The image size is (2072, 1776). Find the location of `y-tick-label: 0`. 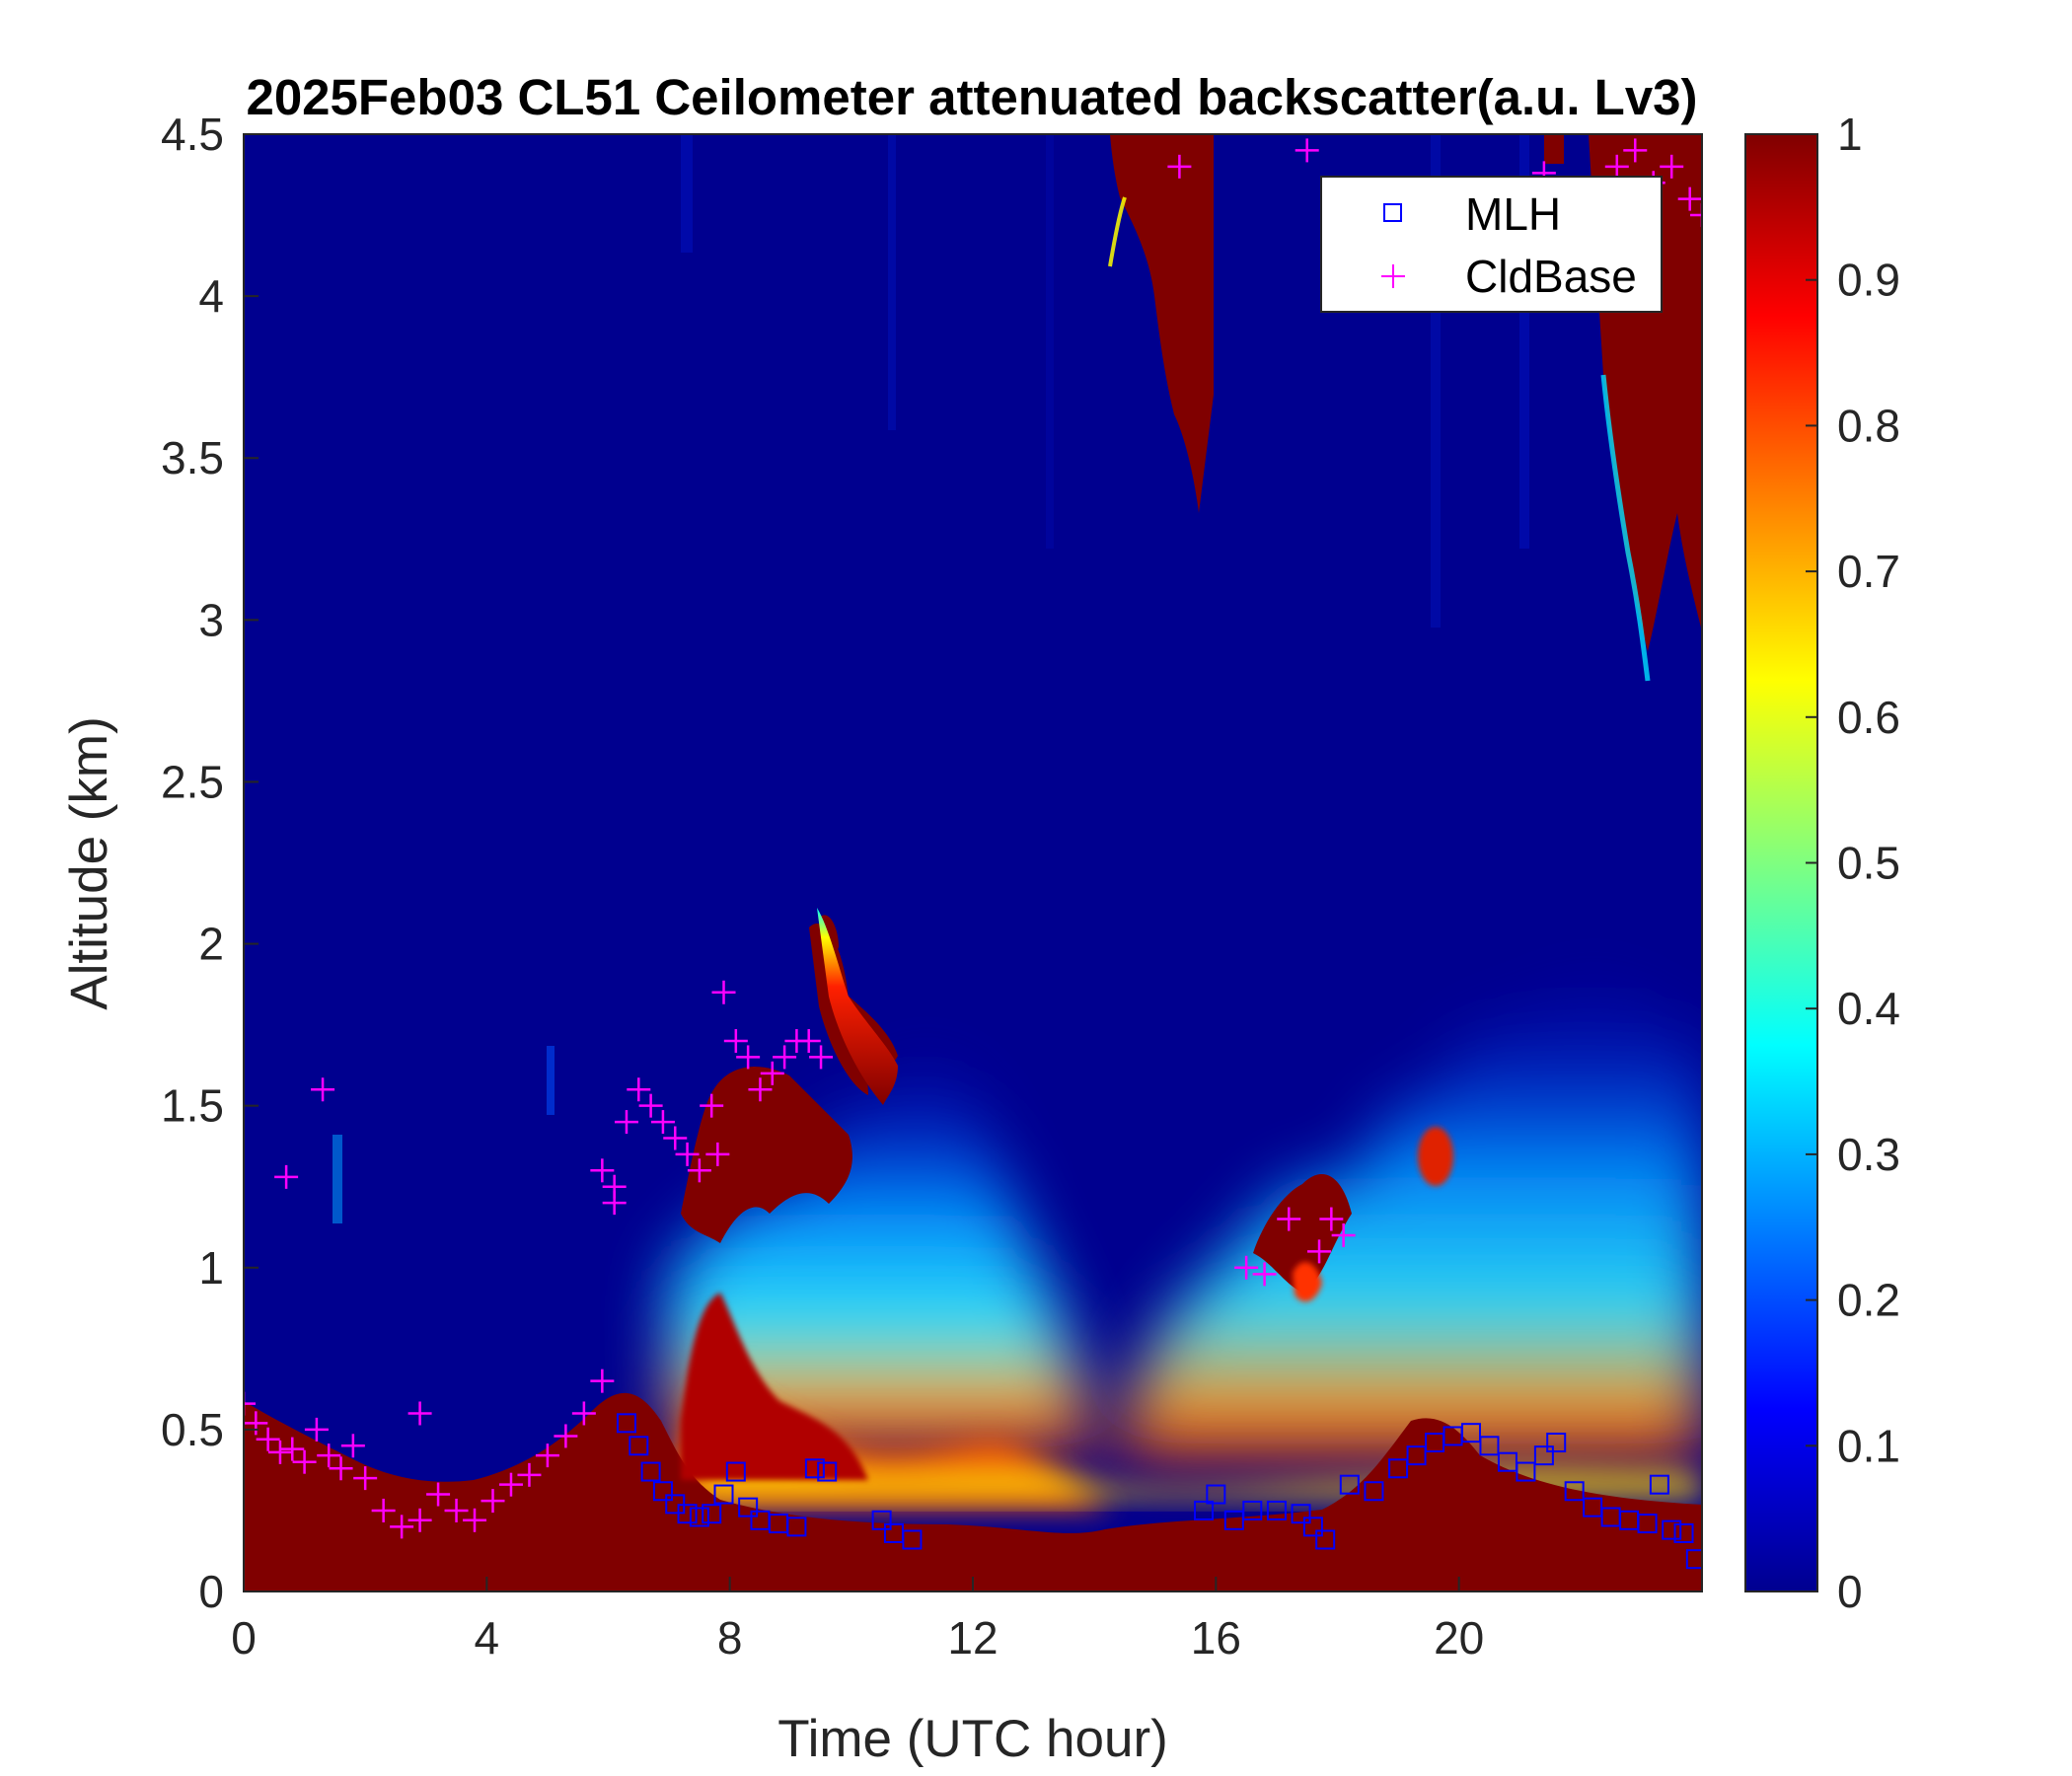

y-tick-label: 0 is located at coordinates (211, 1592).